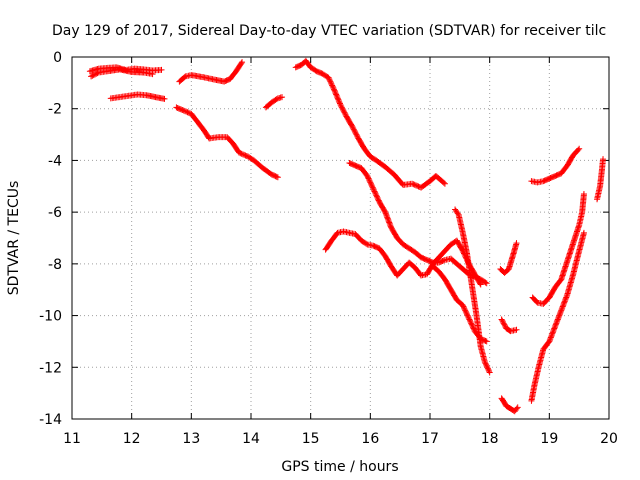 The height and width of the screenshot is (480, 640). What do you see at coordinates (55, 265) in the screenshot?
I see `y-tick-label: -8` at bounding box center [55, 265].